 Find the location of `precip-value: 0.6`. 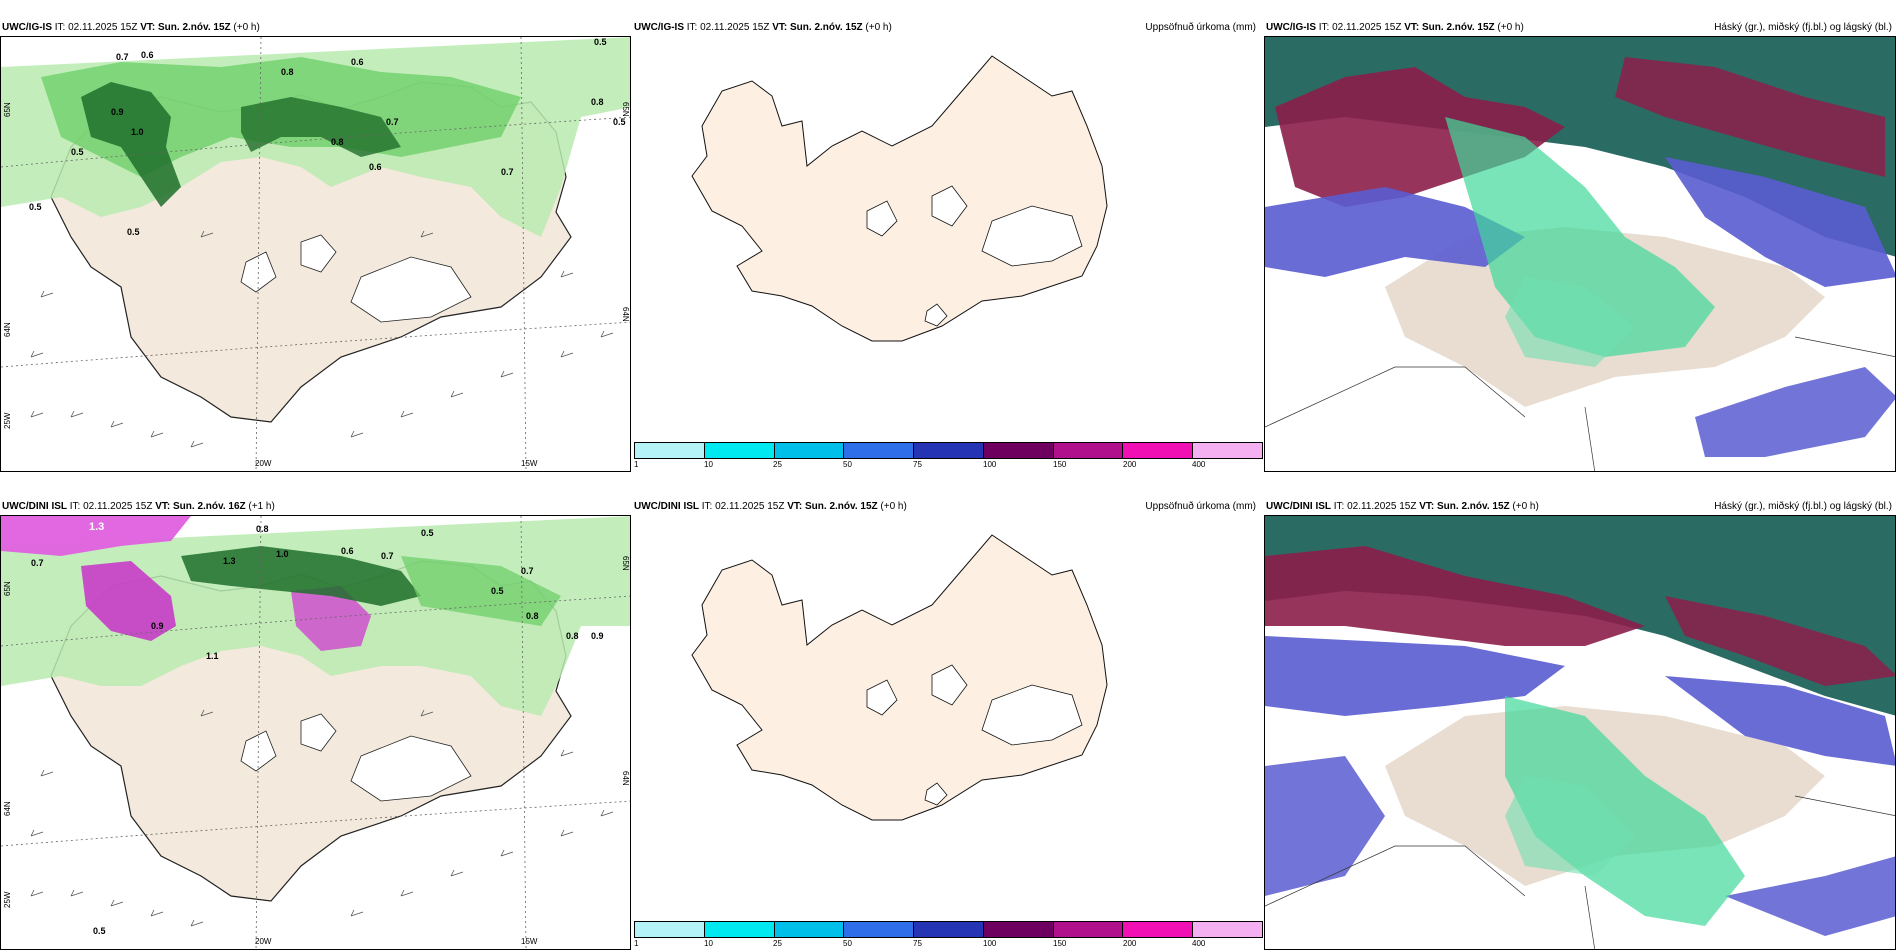

precip-value: 0.6 is located at coordinates (357, 62).